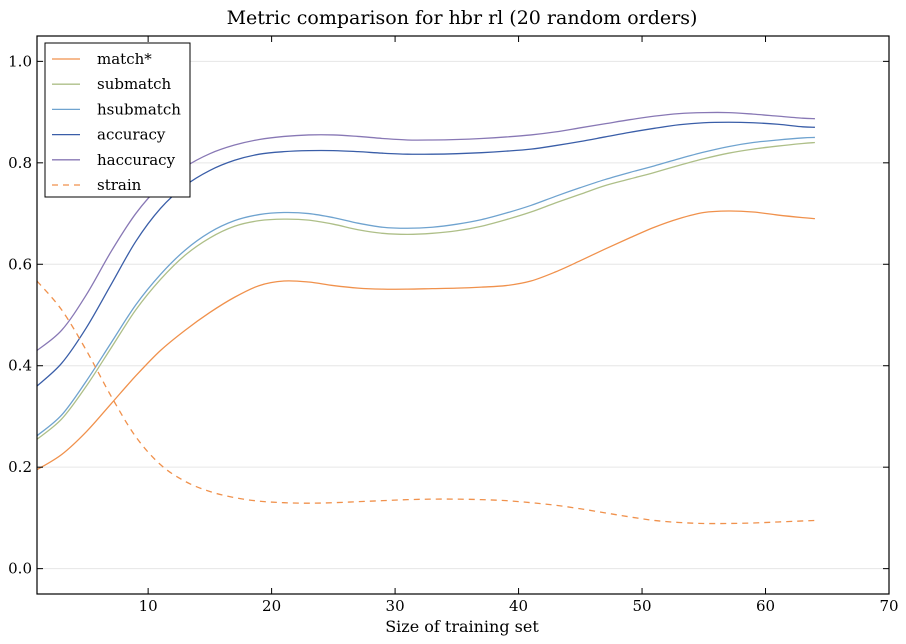  What do you see at coordinates (20, 569) in the screenshot?
I see `y-tick-label: 0.0` at bounding box center [20, 569].